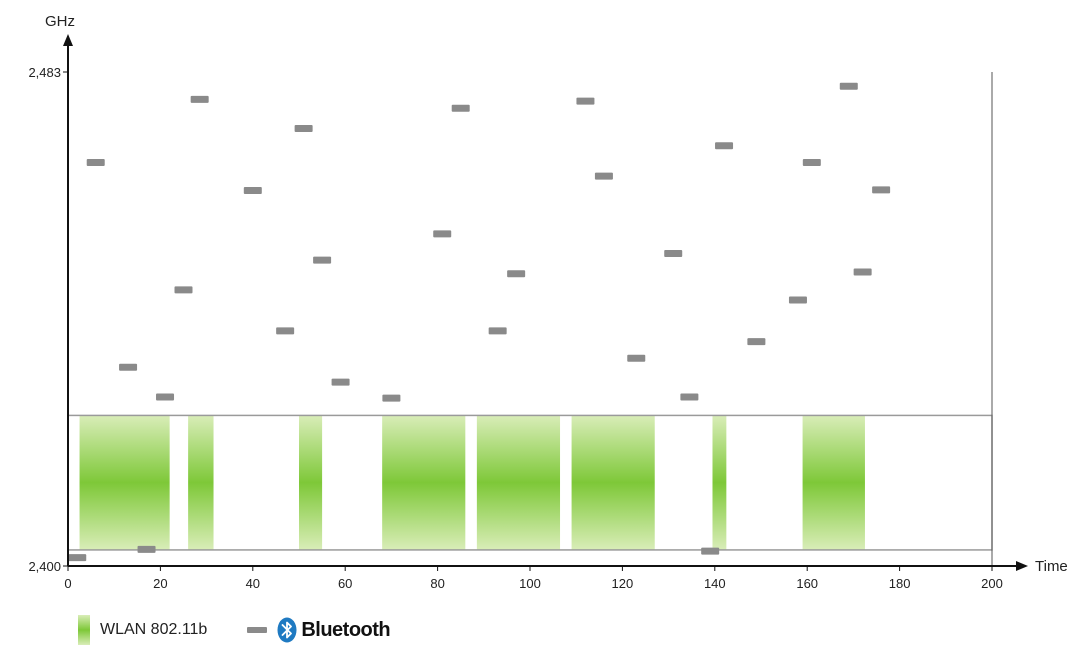  What do you see at coordinates (84, 630) in the screenshot?
I see `wlan-swatch` at bounding box center [84, 630].